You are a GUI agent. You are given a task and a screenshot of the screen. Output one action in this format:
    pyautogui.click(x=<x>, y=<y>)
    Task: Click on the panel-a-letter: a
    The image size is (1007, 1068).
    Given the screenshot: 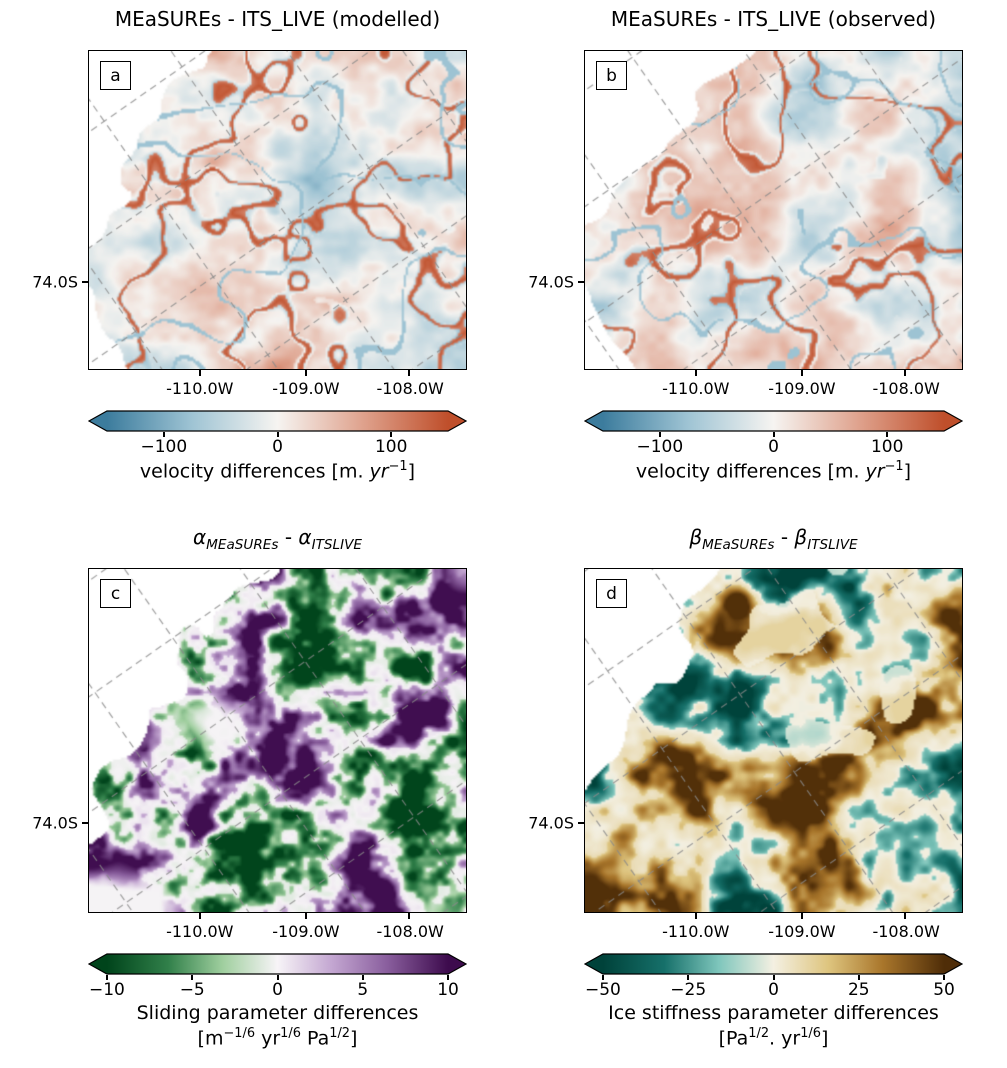 What is the action you would take?
    pyautogui.click(x=115, y=75)
    